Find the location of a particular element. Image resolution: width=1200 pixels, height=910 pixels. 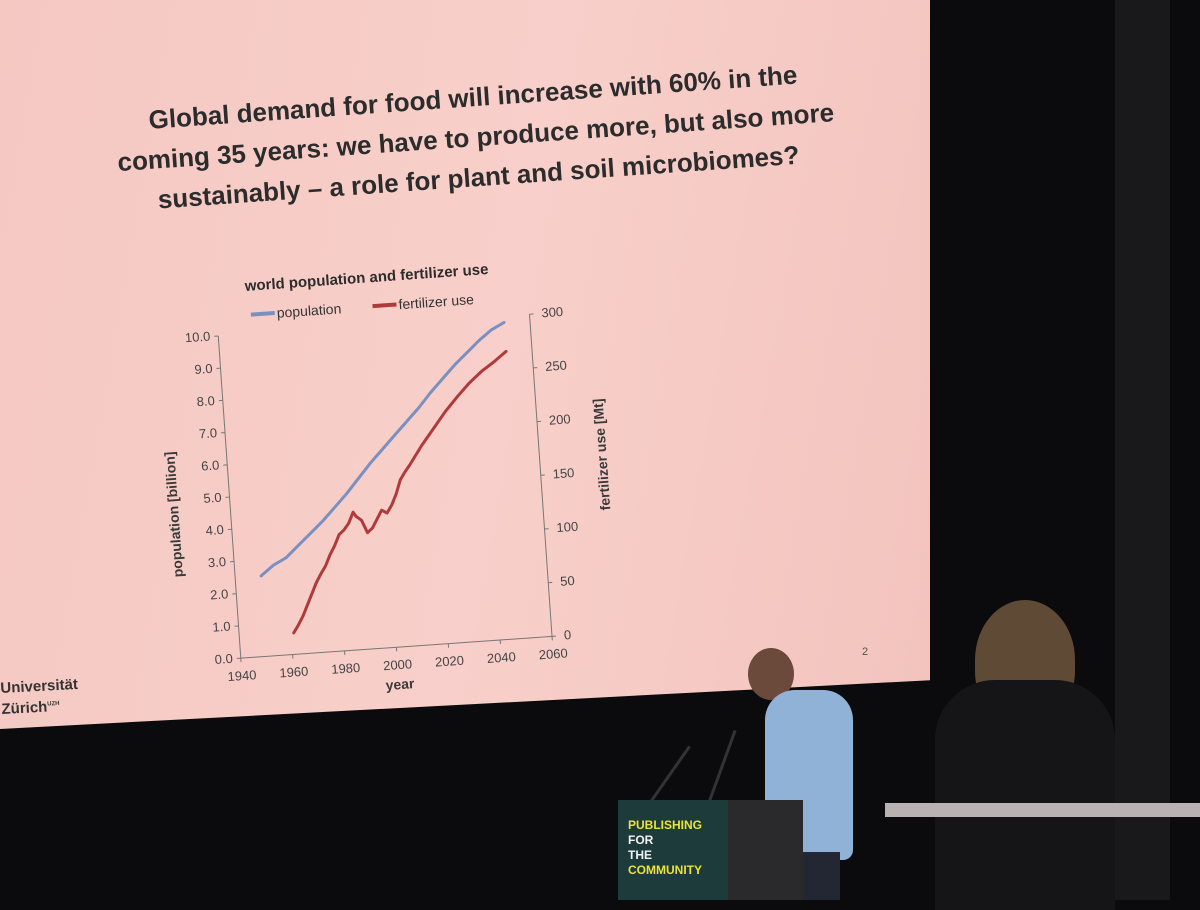

y-tick-label: 8.0 is located at coordinates (205, 401).